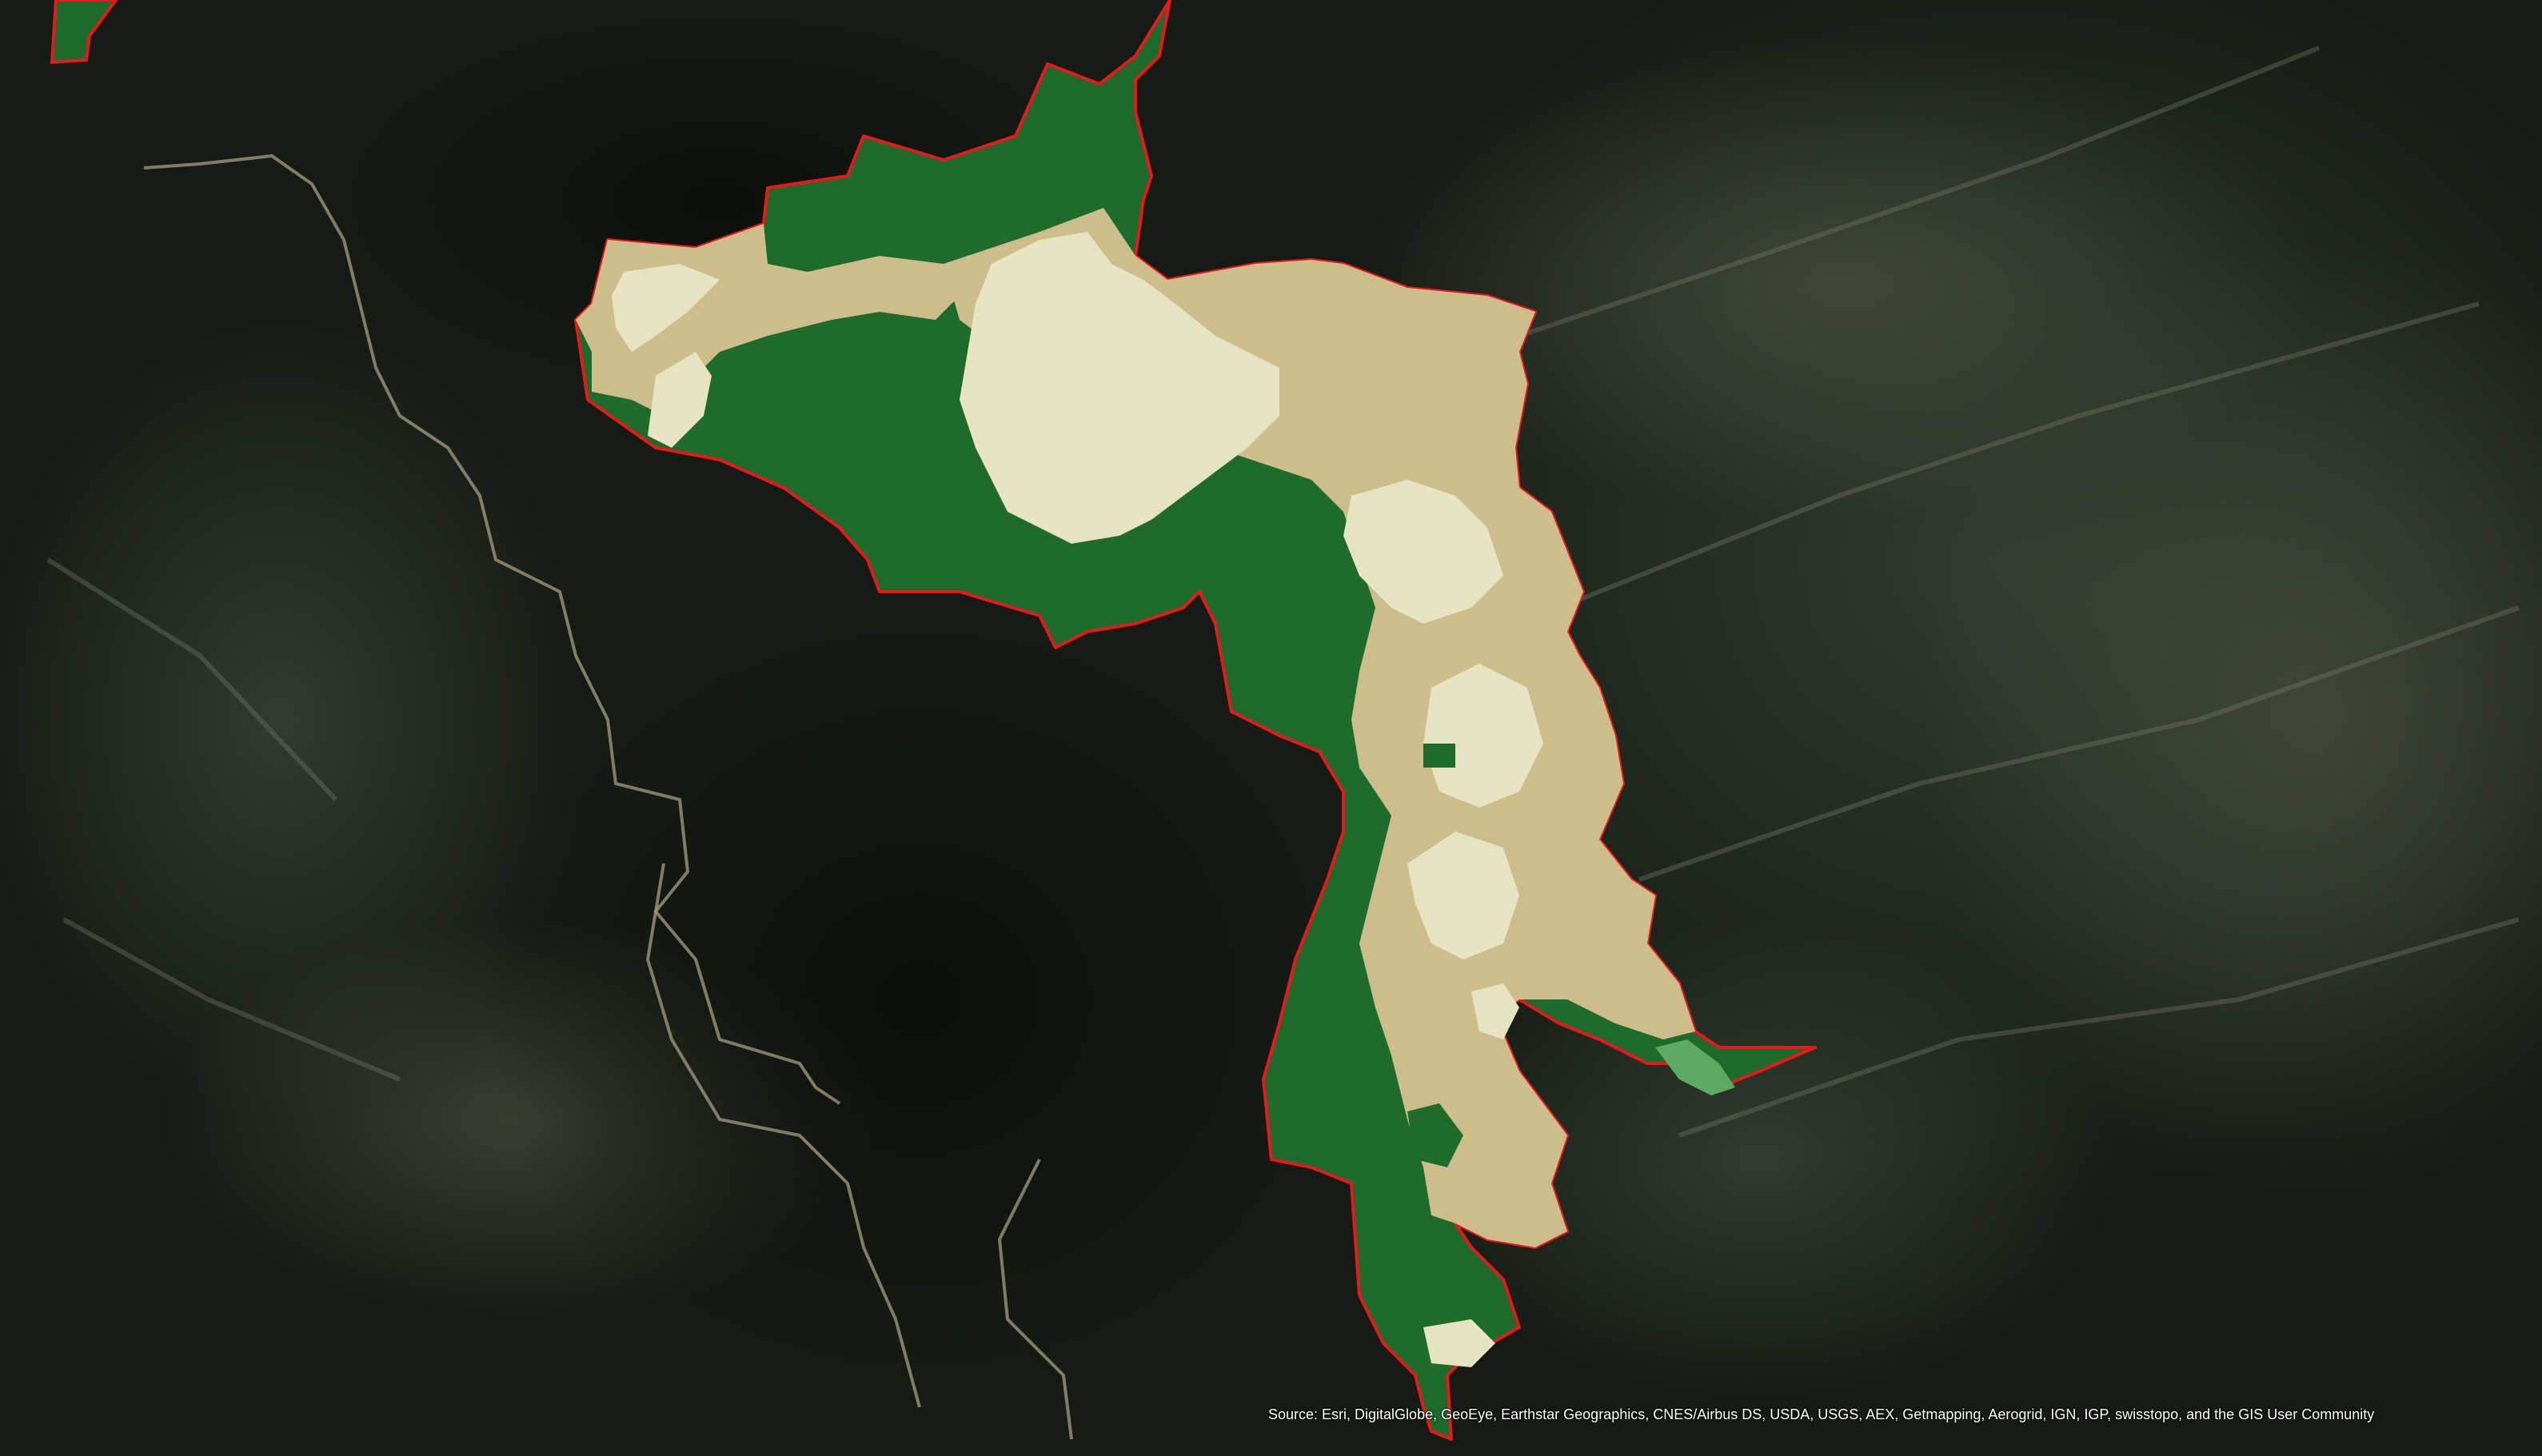 This screenshot has width=2542, height=1456. I want to click on moderate-severity-south, so click(1459, 1343).